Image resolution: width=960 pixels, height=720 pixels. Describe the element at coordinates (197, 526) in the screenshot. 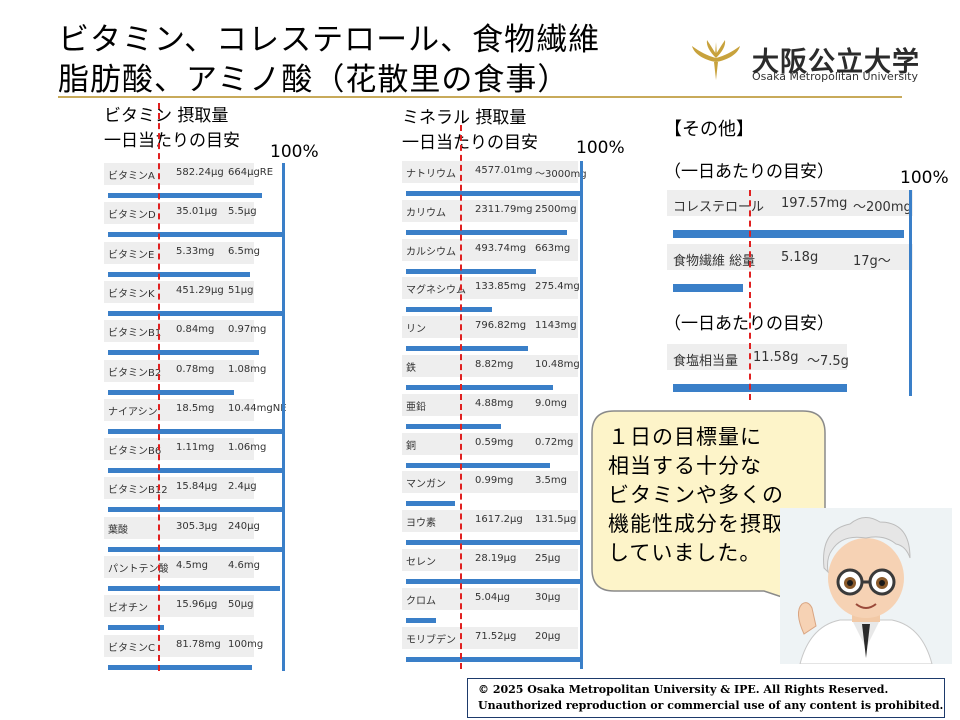

I see `nutrient-intake: 305.3μg` at that location.